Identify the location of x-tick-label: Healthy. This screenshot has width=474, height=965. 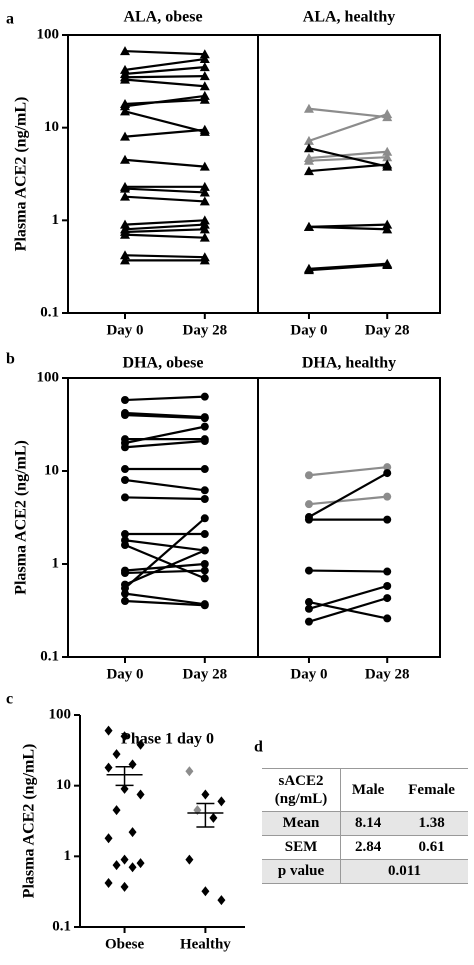
(205, 944).